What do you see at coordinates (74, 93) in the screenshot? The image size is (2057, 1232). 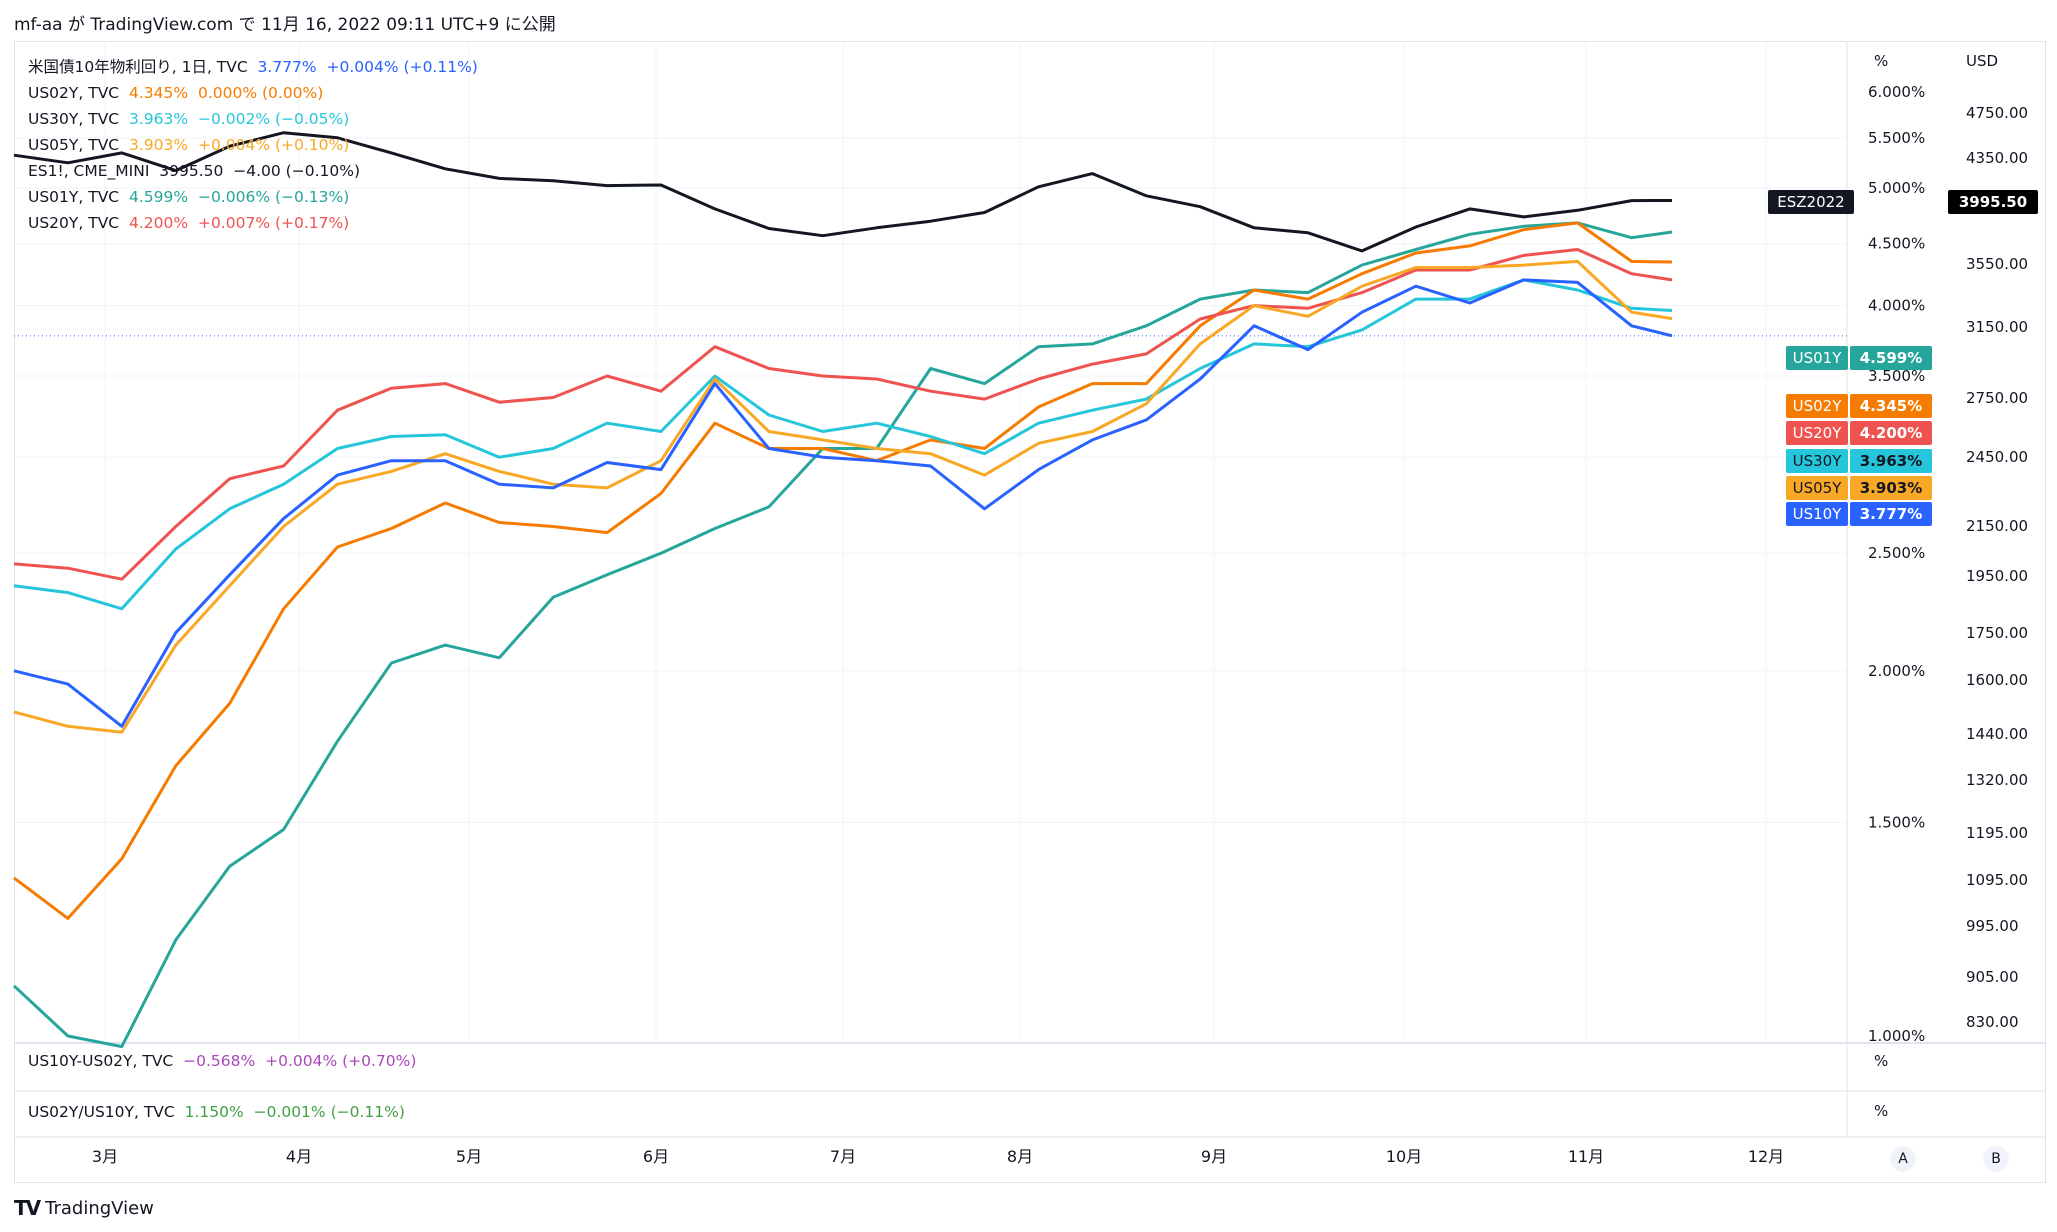 I see `legend-label: US02Y, TVC` at bounding box center [74, 93].